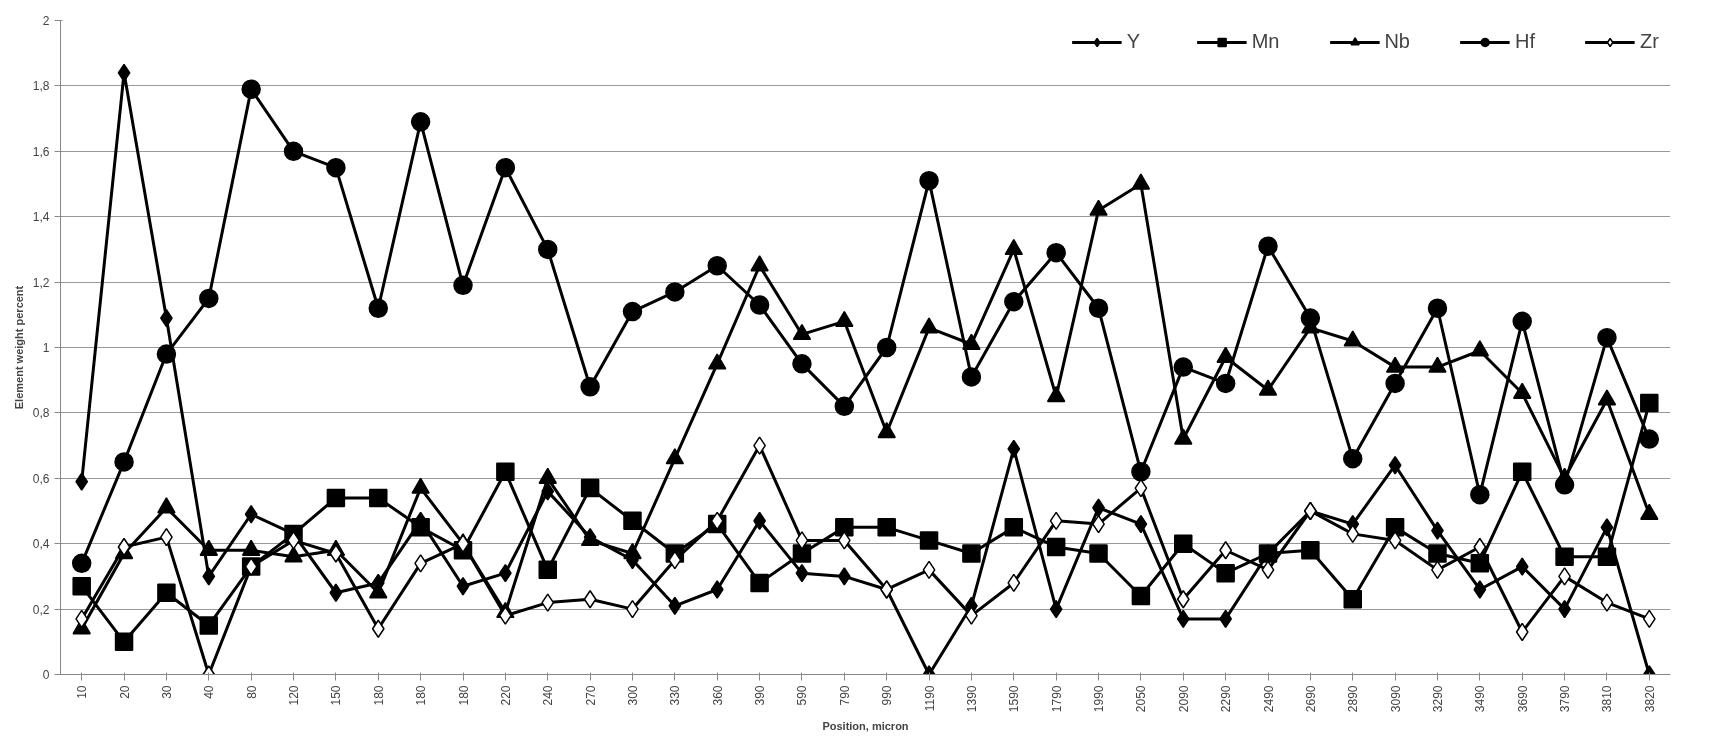 The height and width of the screenshot is (745, 1718). What do you see at coordinates (1649, 699) in the screenshot?
I see `x-tick-label: 3820` at bounding box center [1649, 699].